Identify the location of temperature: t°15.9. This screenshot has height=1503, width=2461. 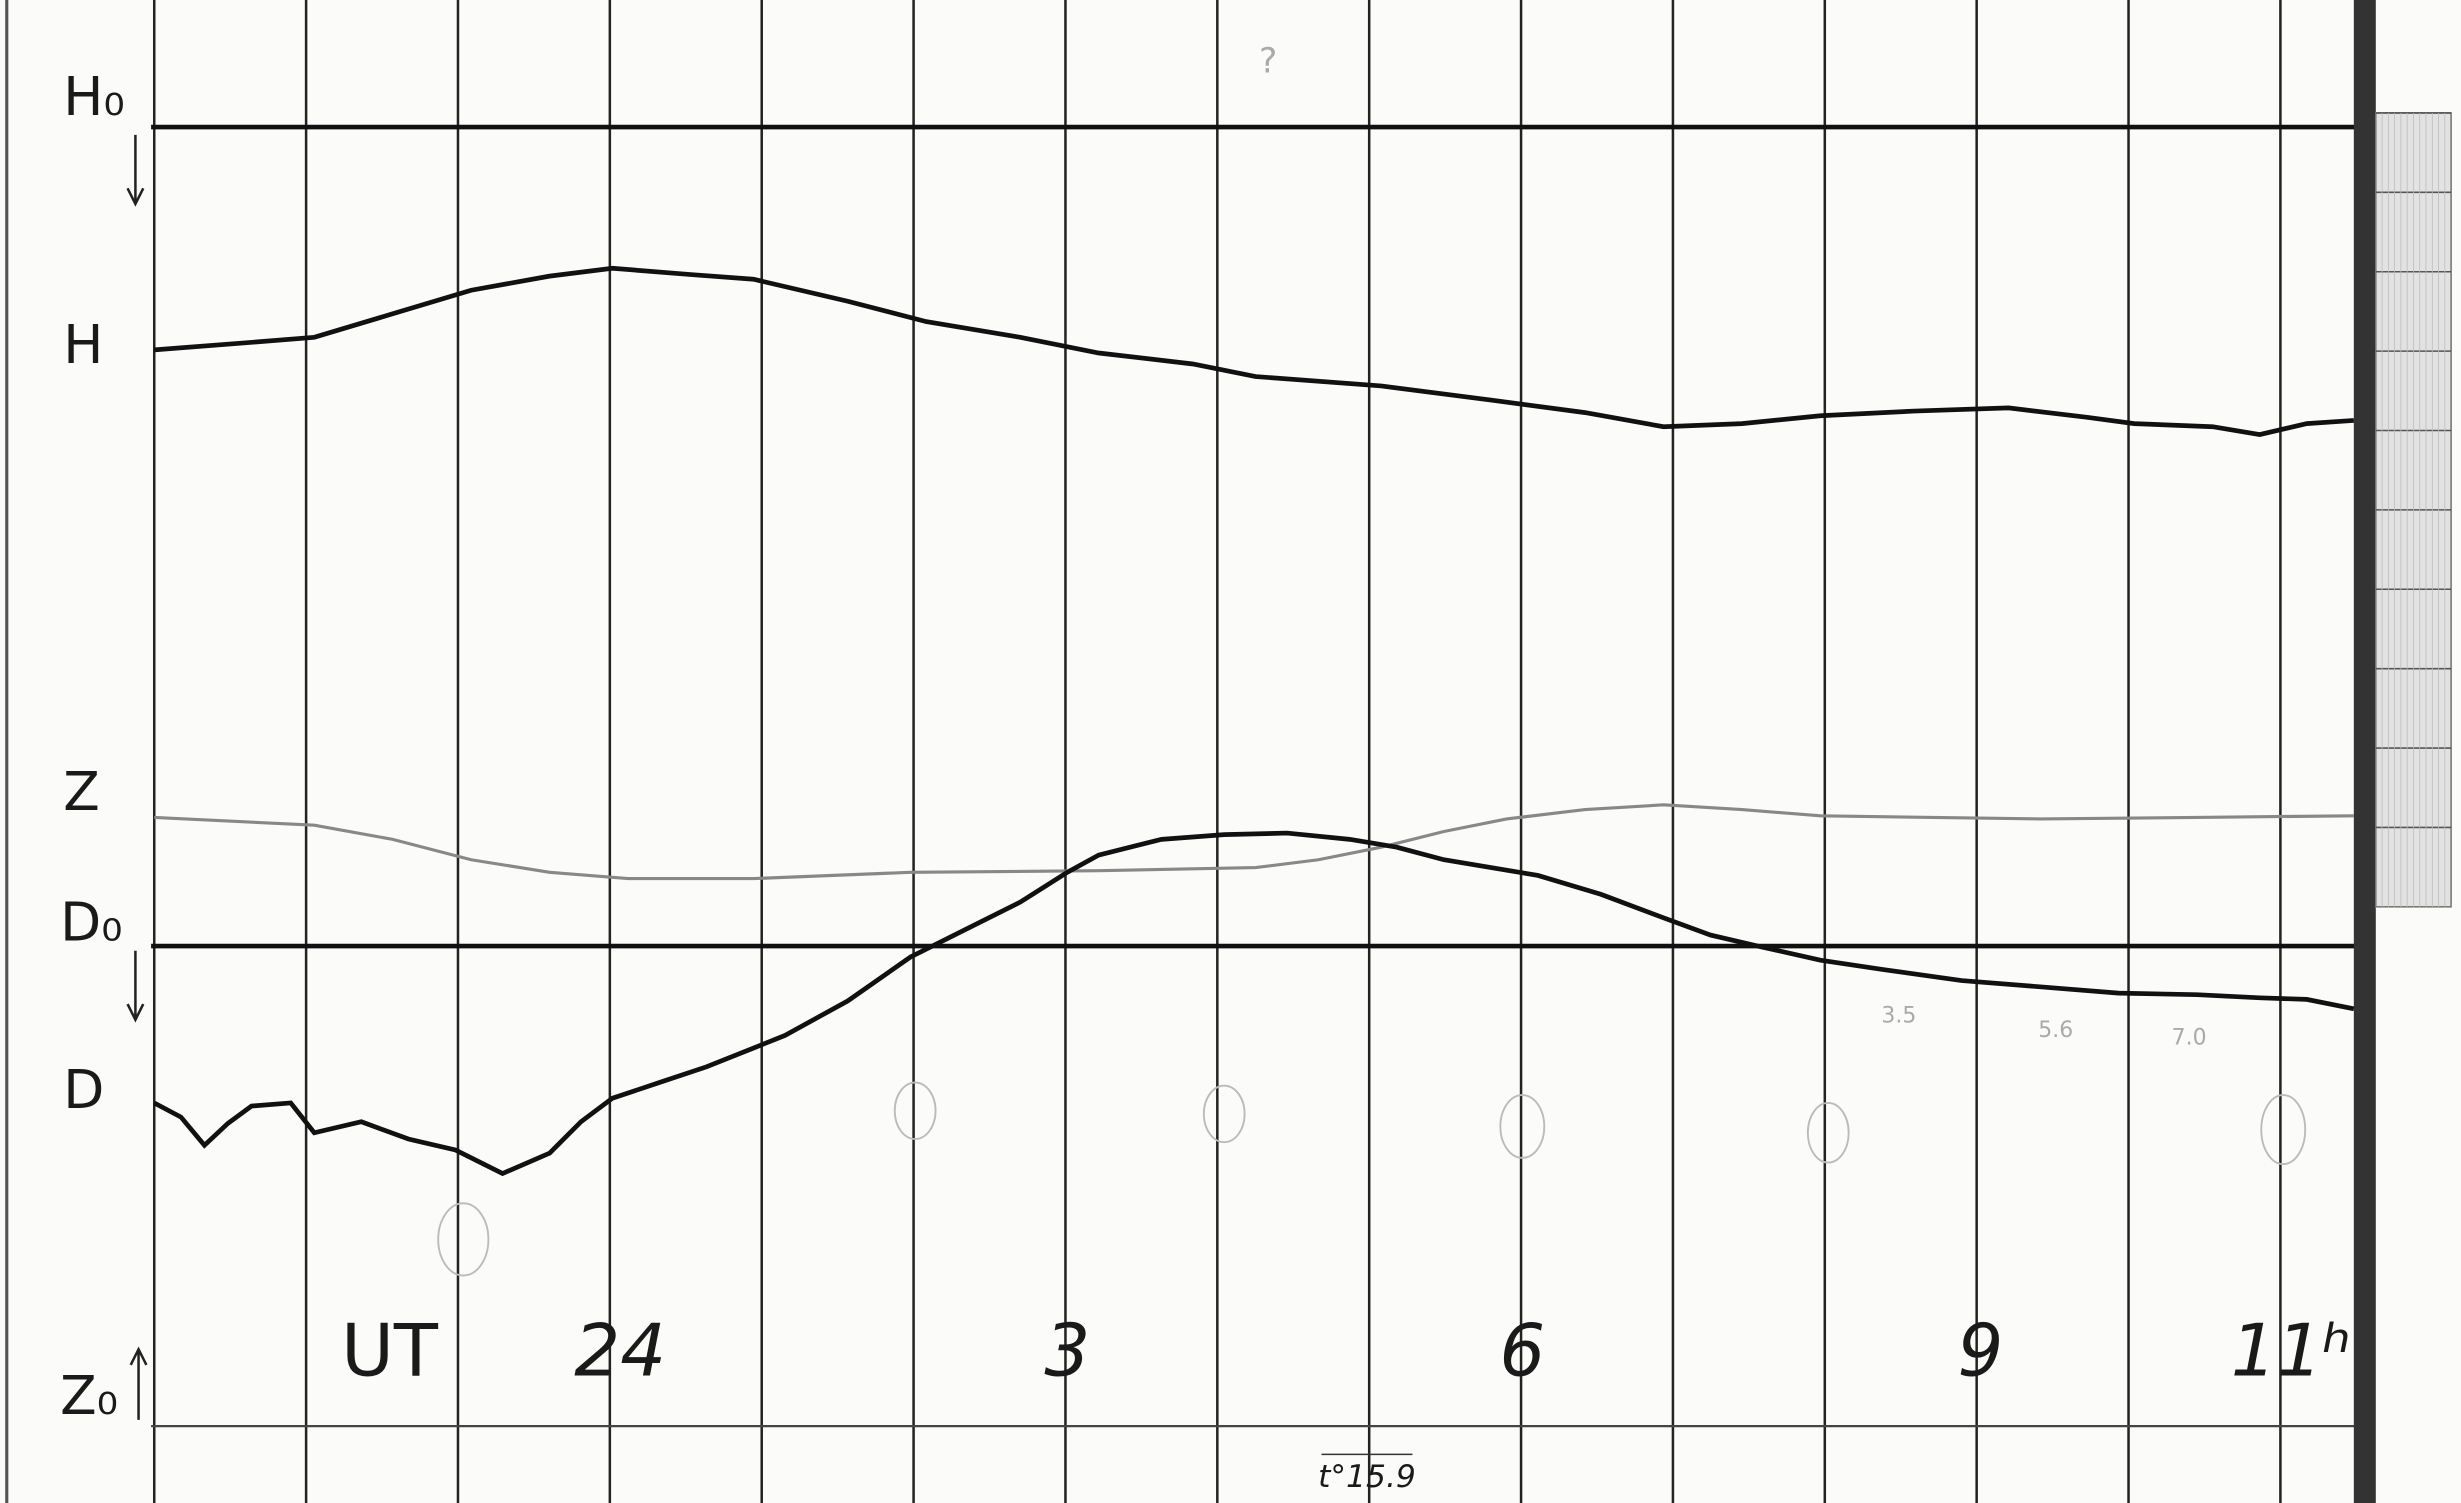
(1367, 1477).